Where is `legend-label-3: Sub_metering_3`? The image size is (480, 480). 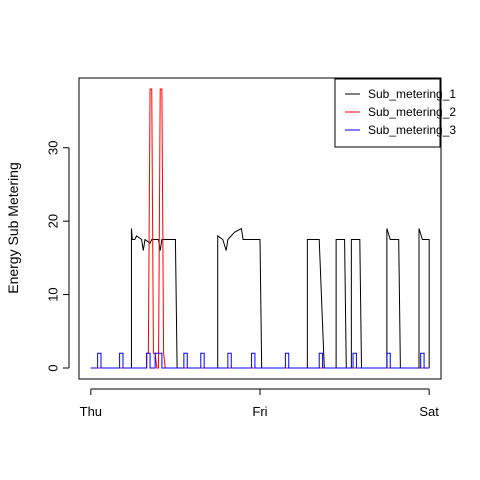
legend-label-3: Sub_metering_3 is located at coordinates (412, 130).